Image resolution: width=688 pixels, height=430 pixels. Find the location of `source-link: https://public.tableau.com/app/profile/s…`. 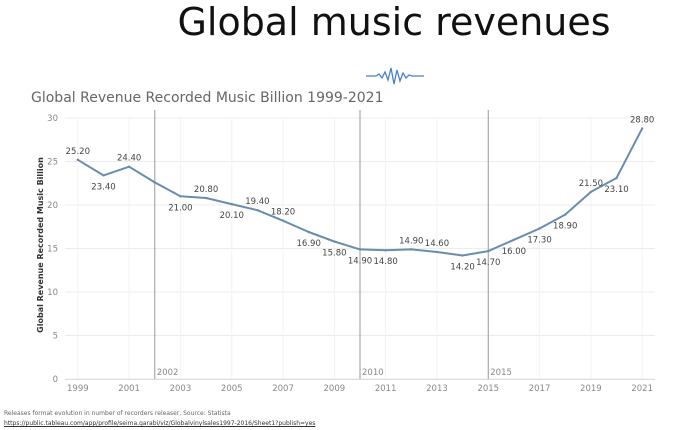

source-link: https://public.tableau.com/app/profile/s… is located at coordinates (160, 423).